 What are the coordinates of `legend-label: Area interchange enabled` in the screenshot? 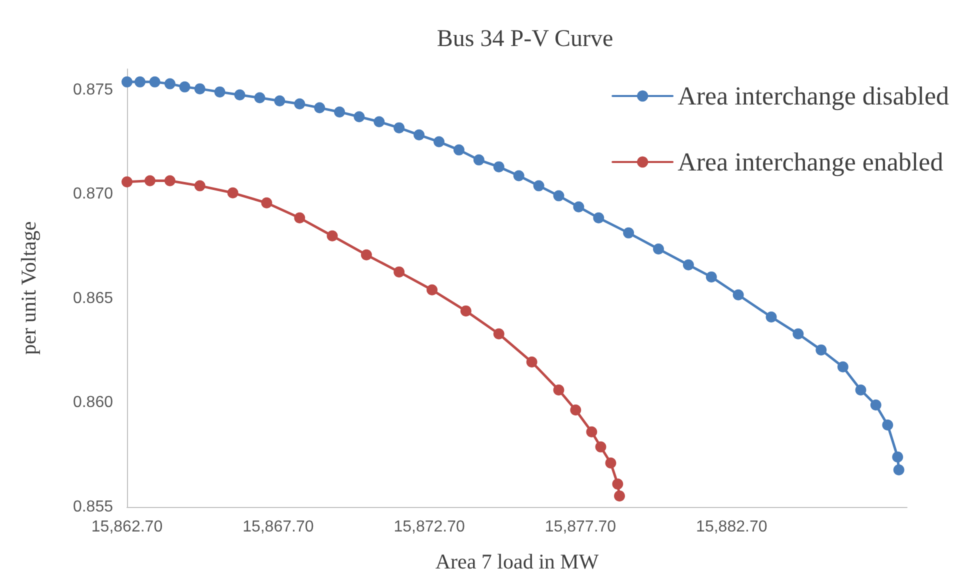 It's located at (811, 162).